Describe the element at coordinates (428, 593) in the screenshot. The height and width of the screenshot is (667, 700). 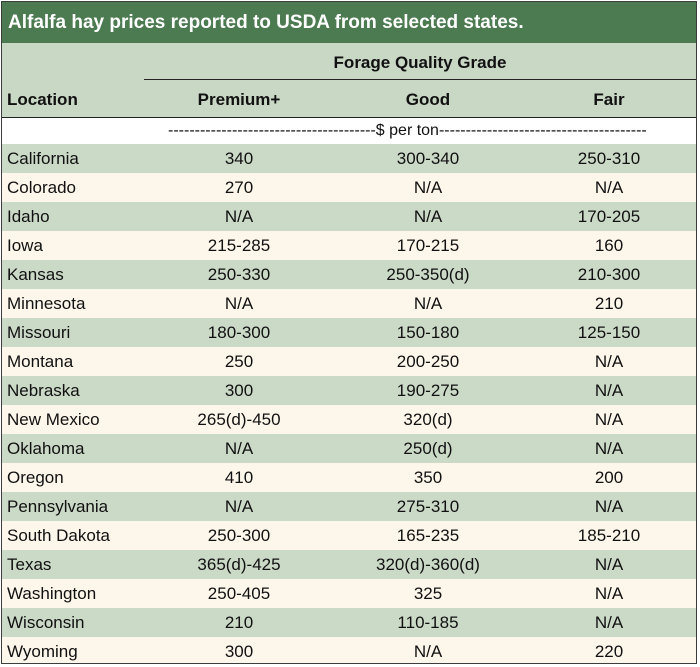
I see `good-cell: 325` at that location.